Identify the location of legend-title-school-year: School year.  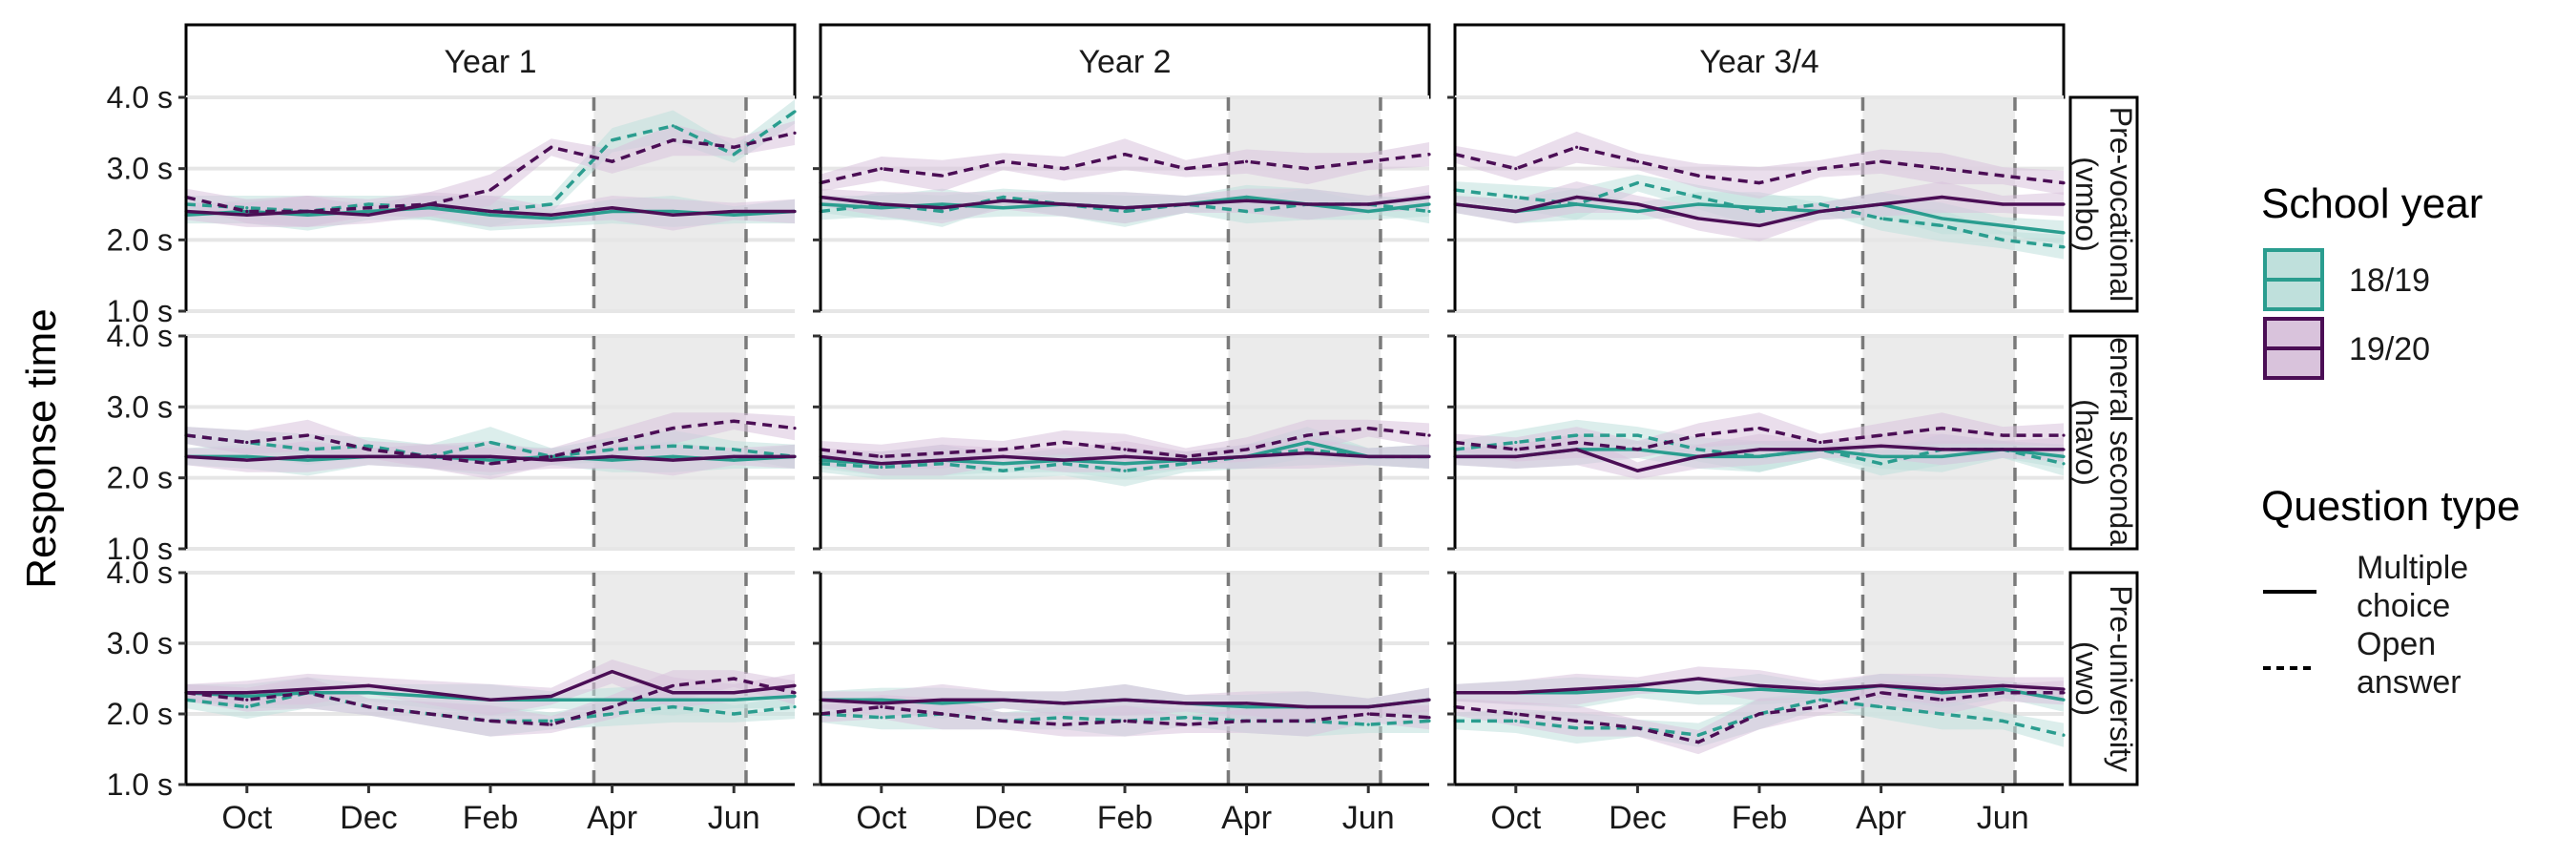
(2372, 203).